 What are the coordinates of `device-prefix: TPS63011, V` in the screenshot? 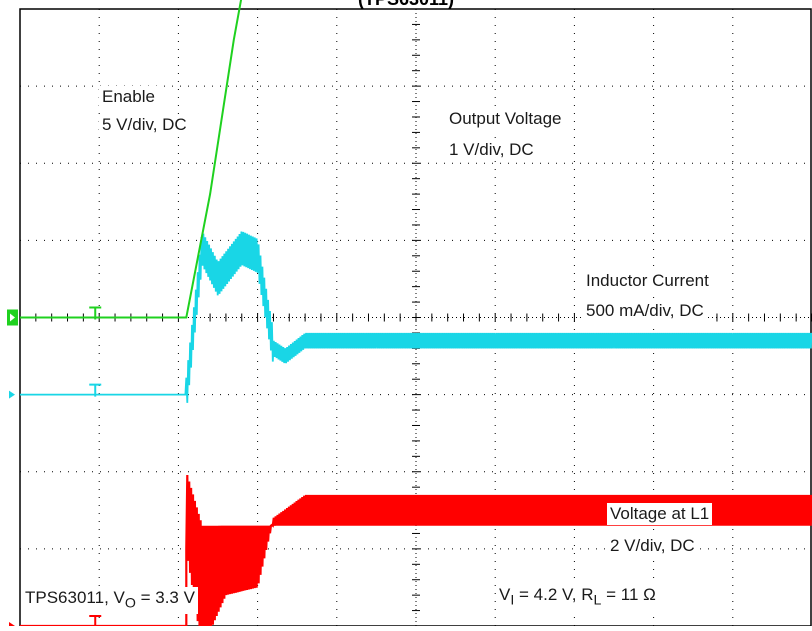 It's located at (75, 597).